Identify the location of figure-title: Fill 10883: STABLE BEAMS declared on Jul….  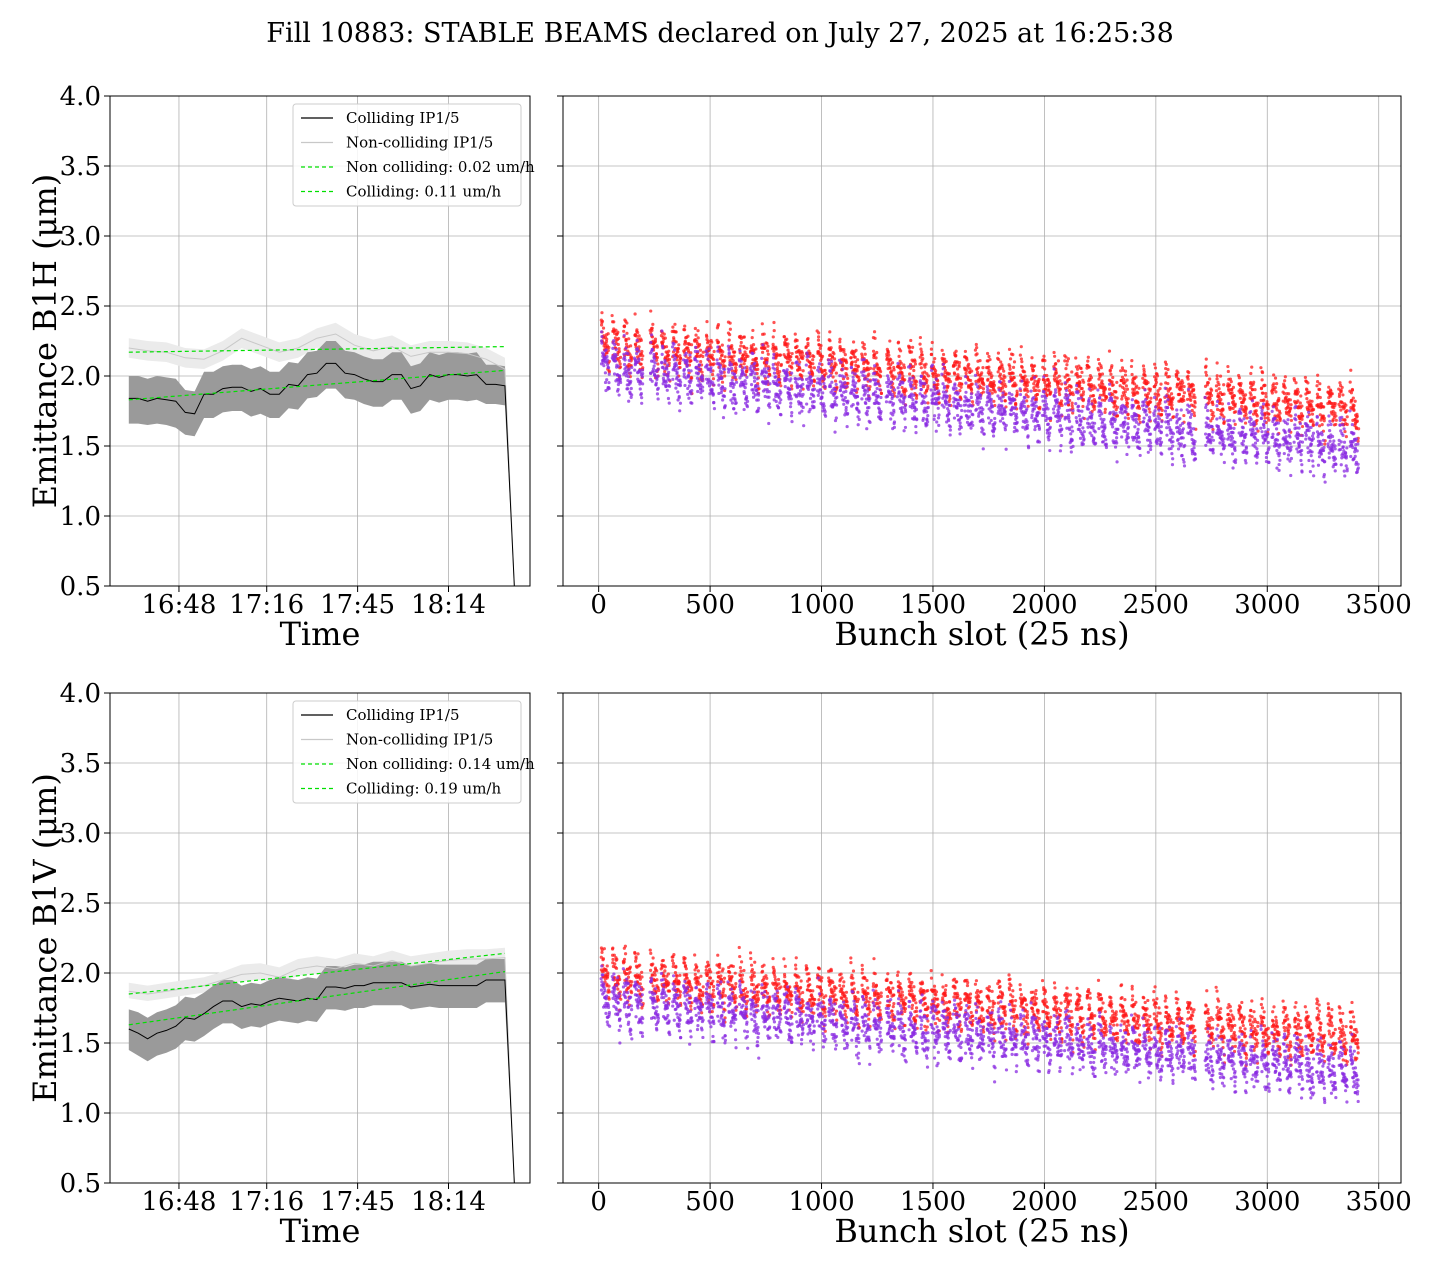
(720, 33).